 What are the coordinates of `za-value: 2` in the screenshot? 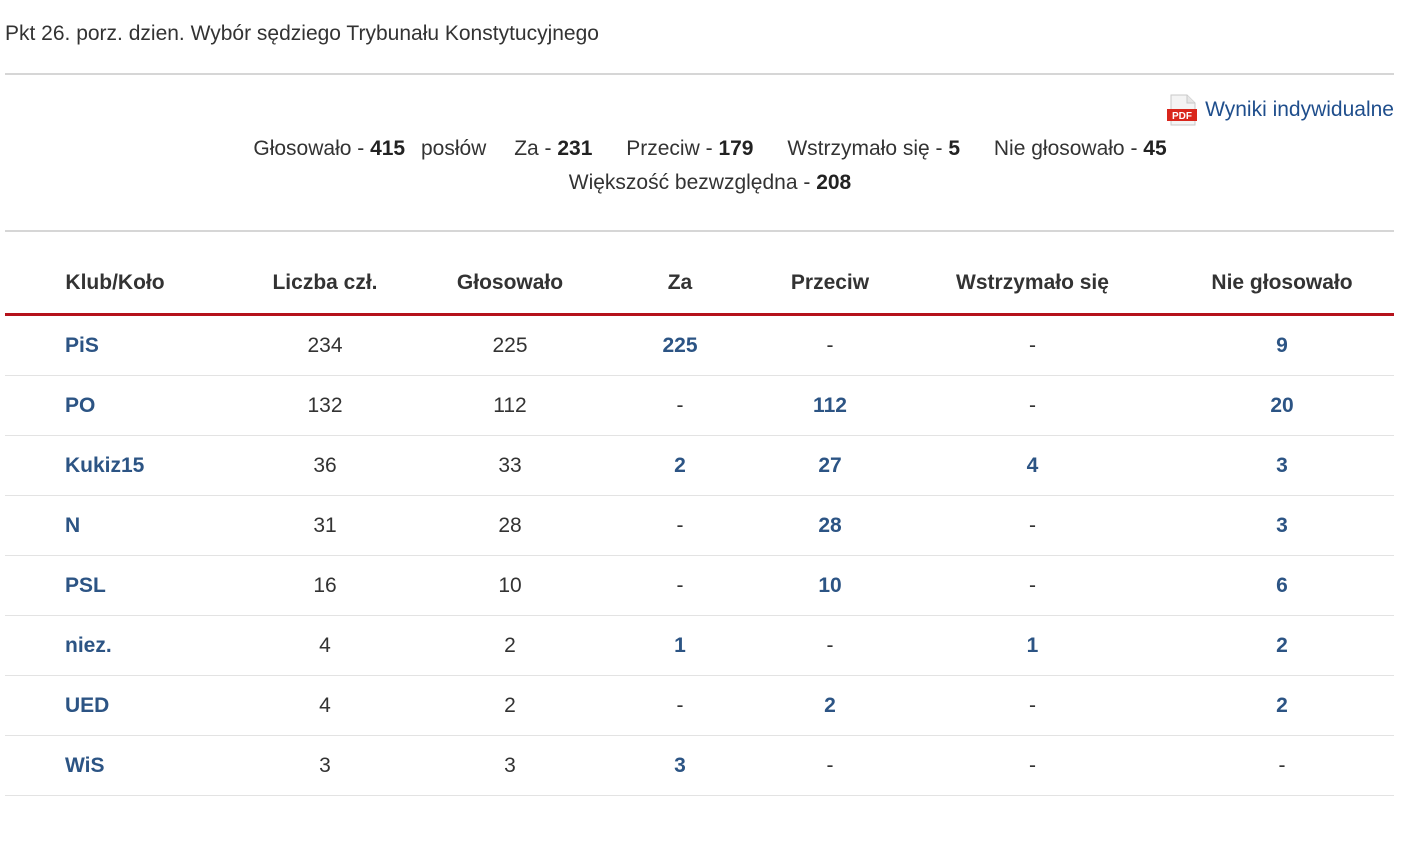 It's located at (680, 465).